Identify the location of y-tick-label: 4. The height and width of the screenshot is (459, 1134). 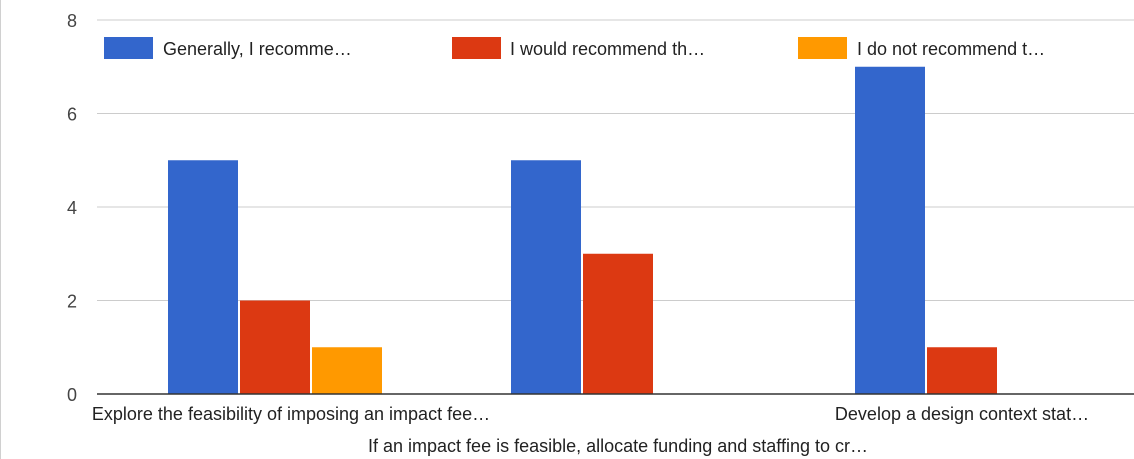
(72, 208).